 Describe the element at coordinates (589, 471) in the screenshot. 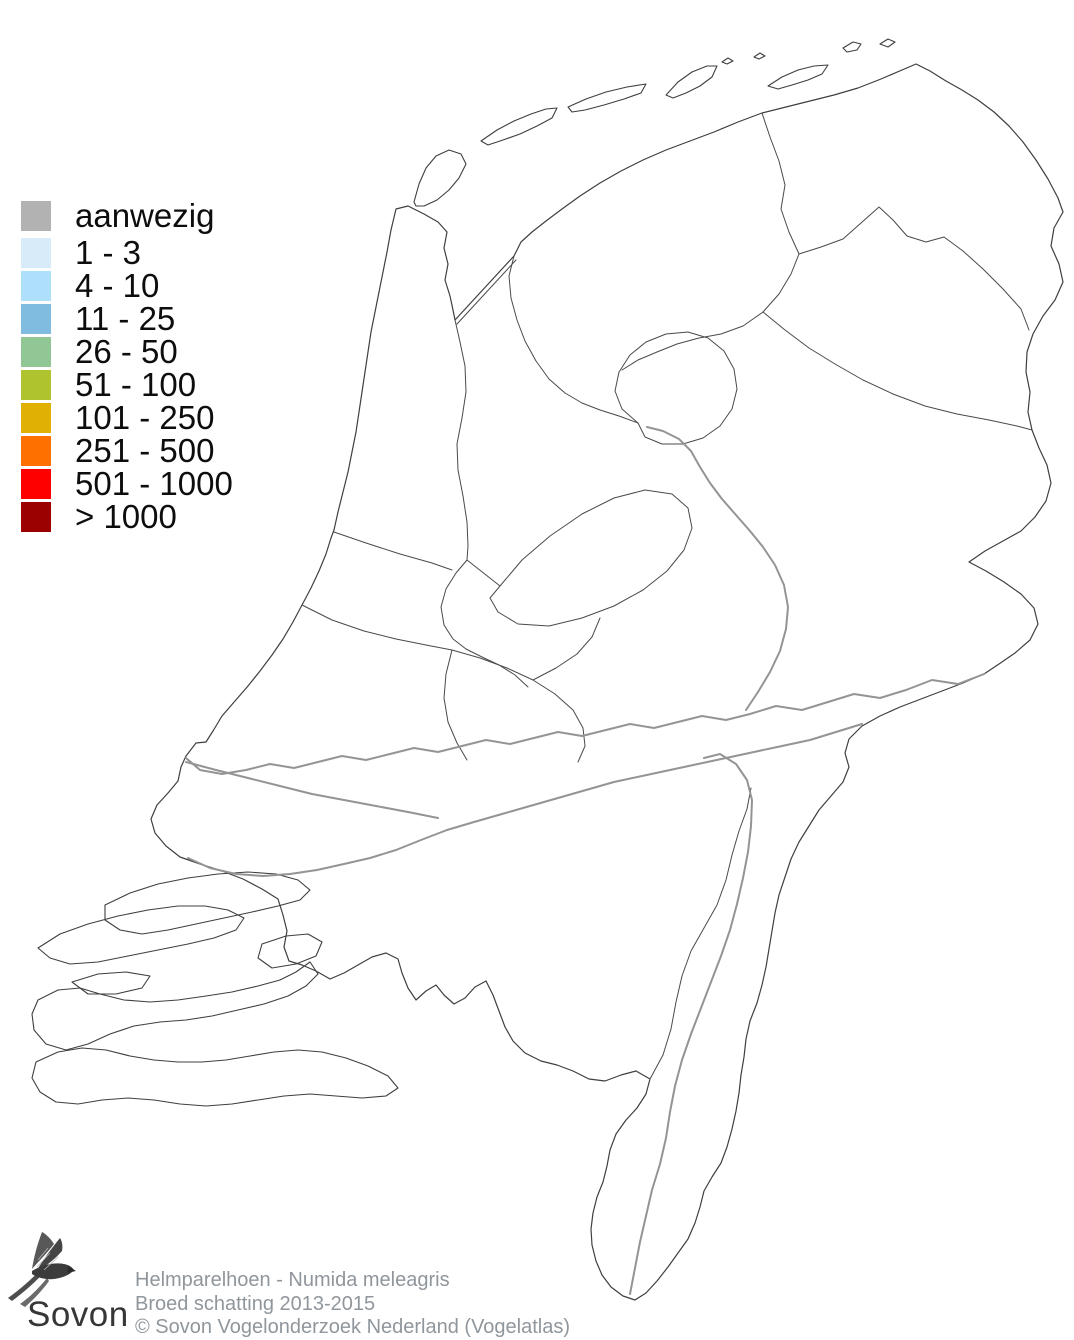

I see `ijsselmeer-and-polders` at that location.